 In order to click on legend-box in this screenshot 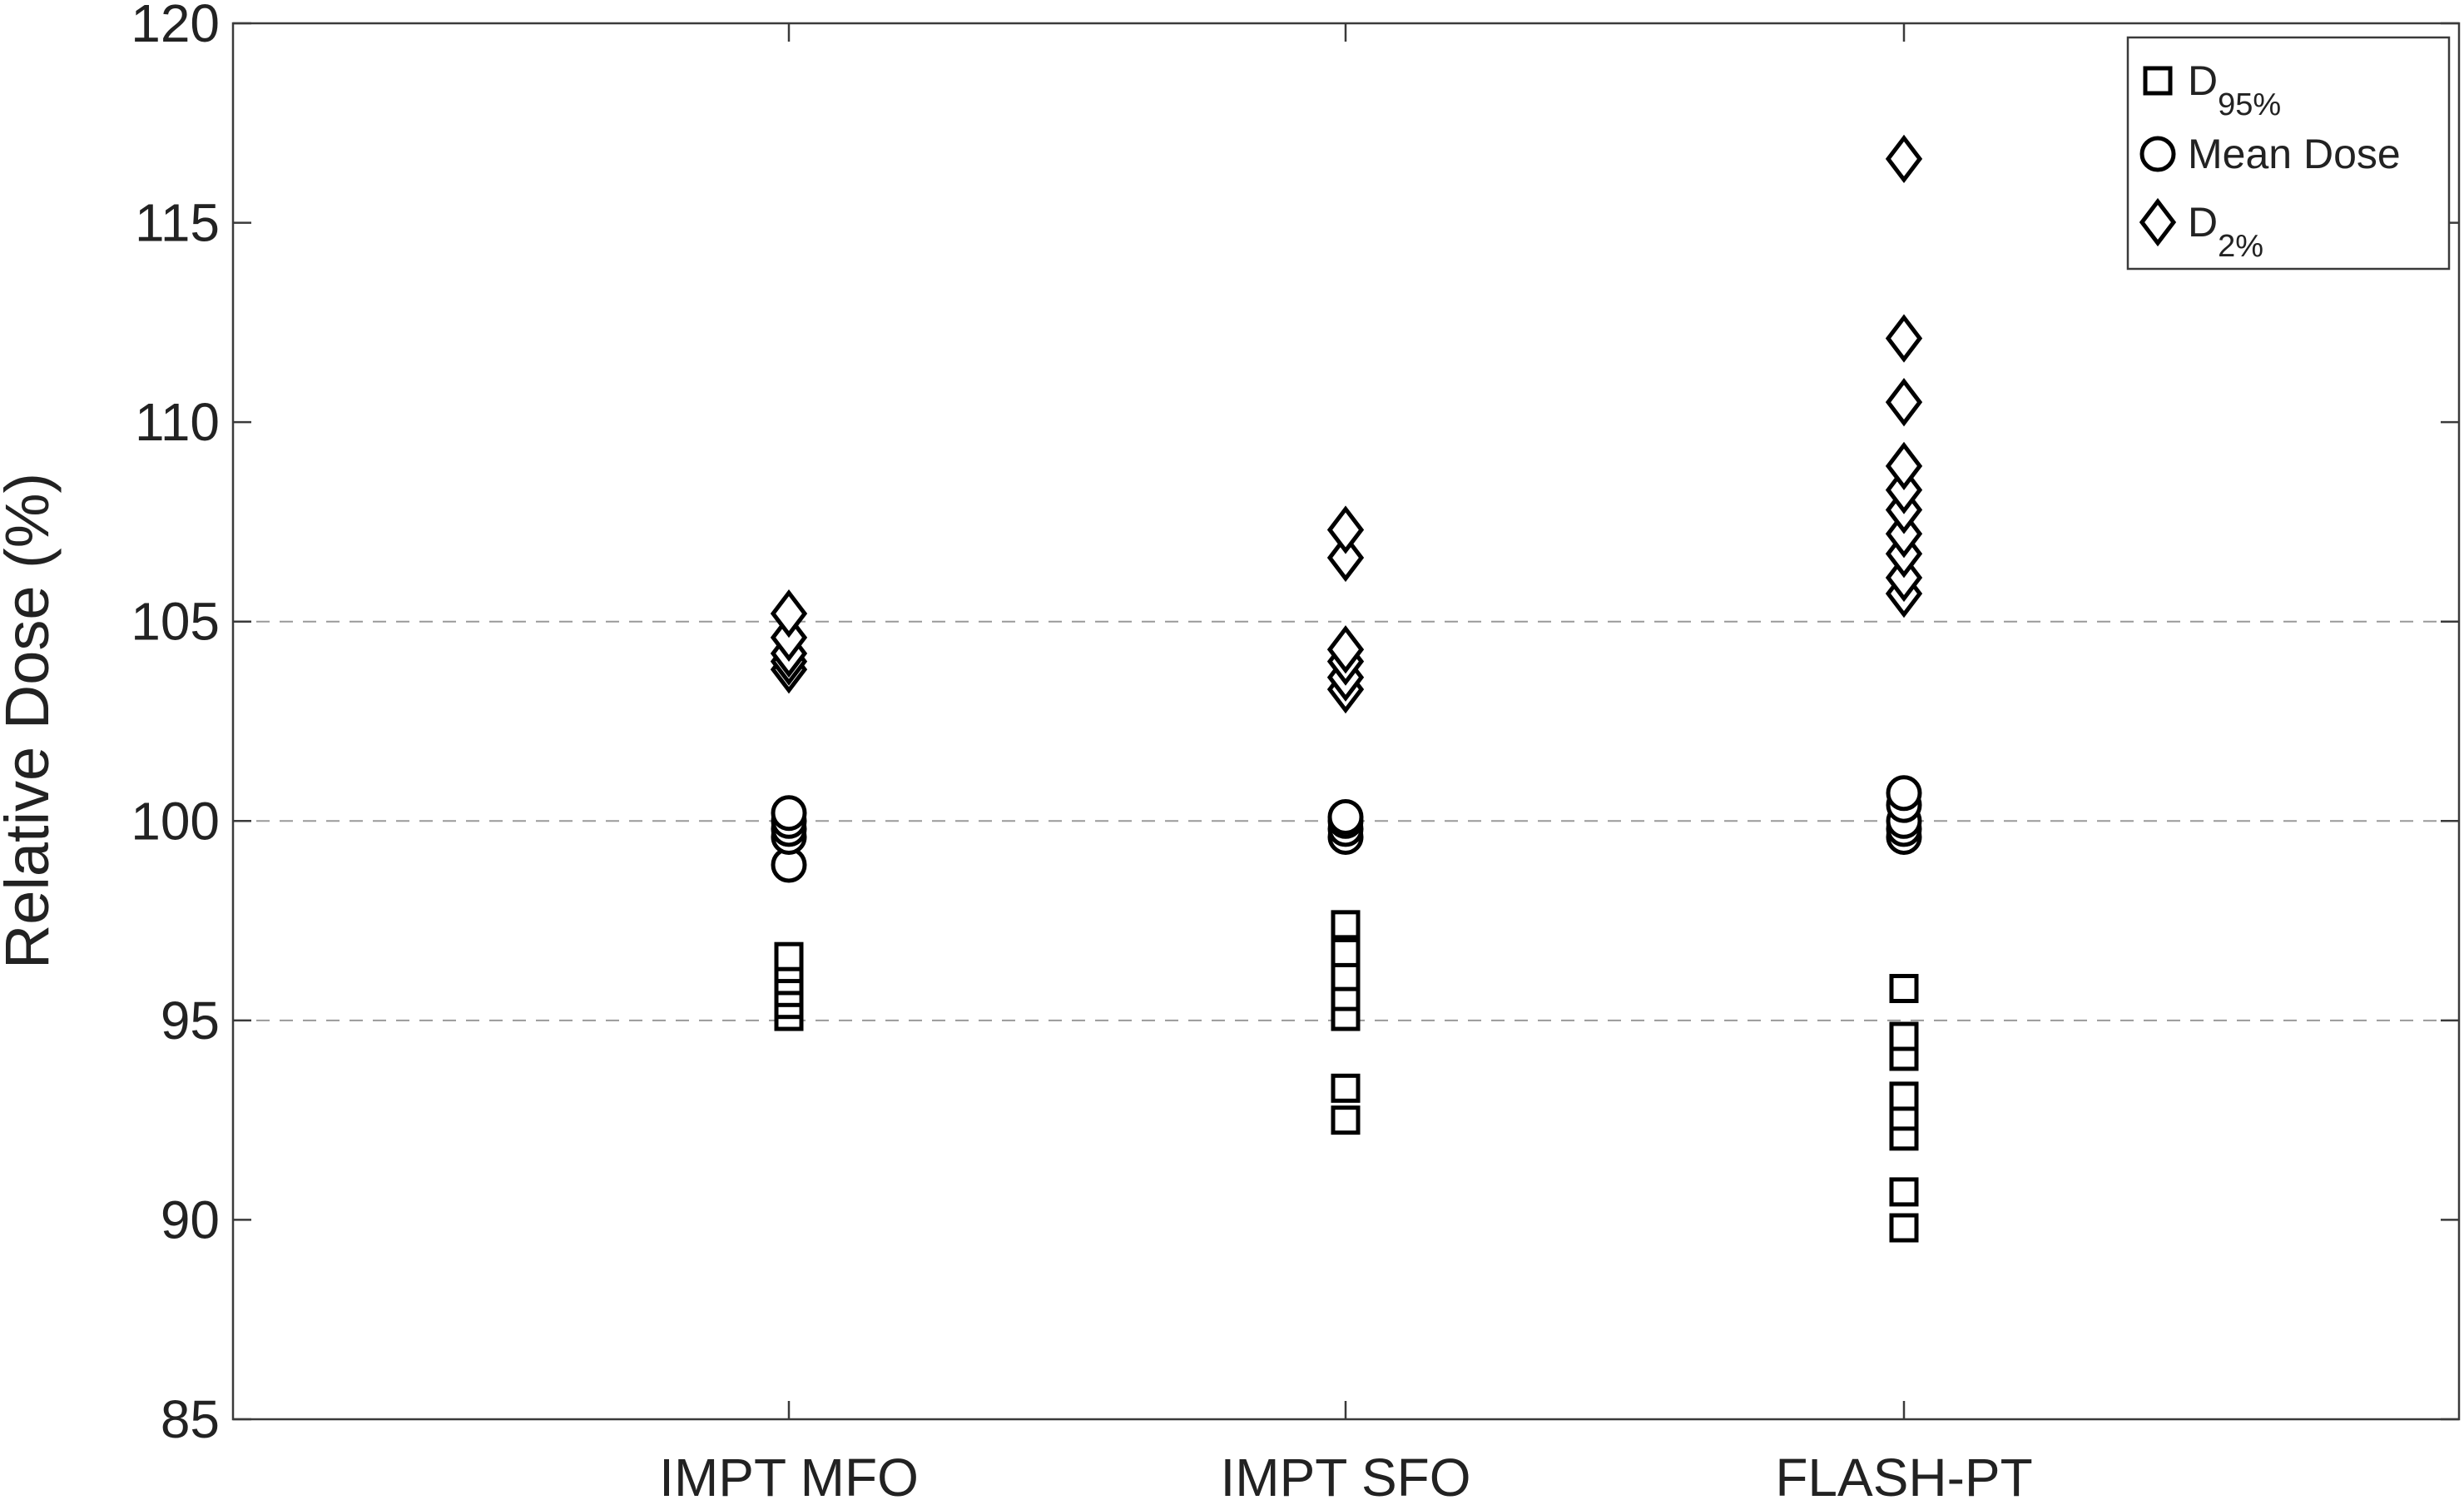, I will do `click(2288, 153)`.